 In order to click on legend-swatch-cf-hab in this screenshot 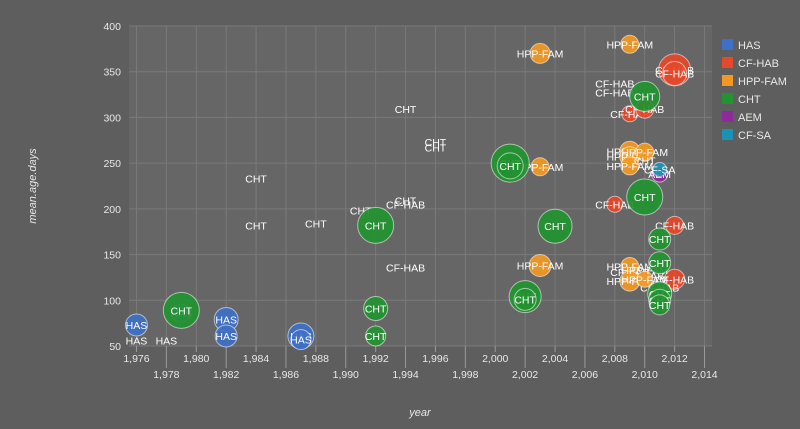, I will do `click(727, 62)`.